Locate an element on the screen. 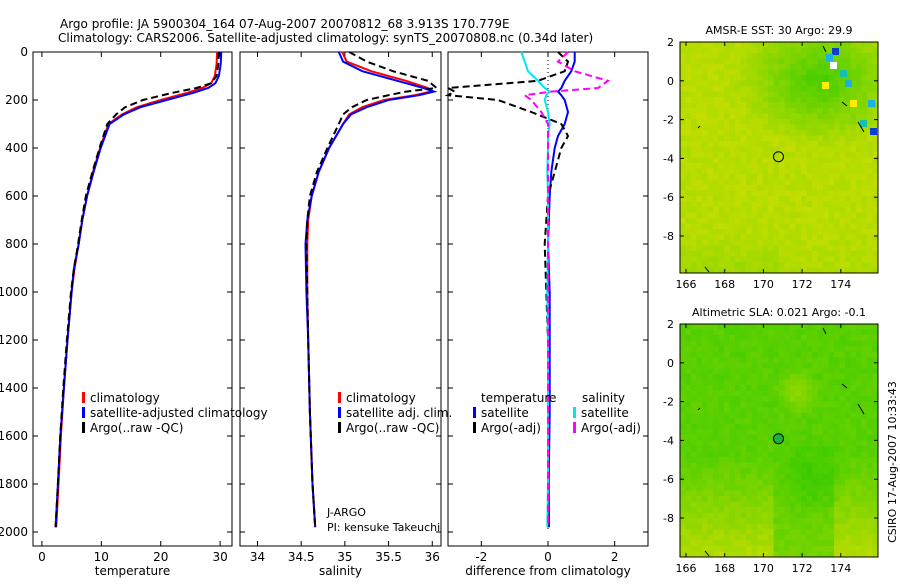 The width and height of the screenshot is (900, 585). lat-tick-label: -6 is located at coordinates (668, 479).